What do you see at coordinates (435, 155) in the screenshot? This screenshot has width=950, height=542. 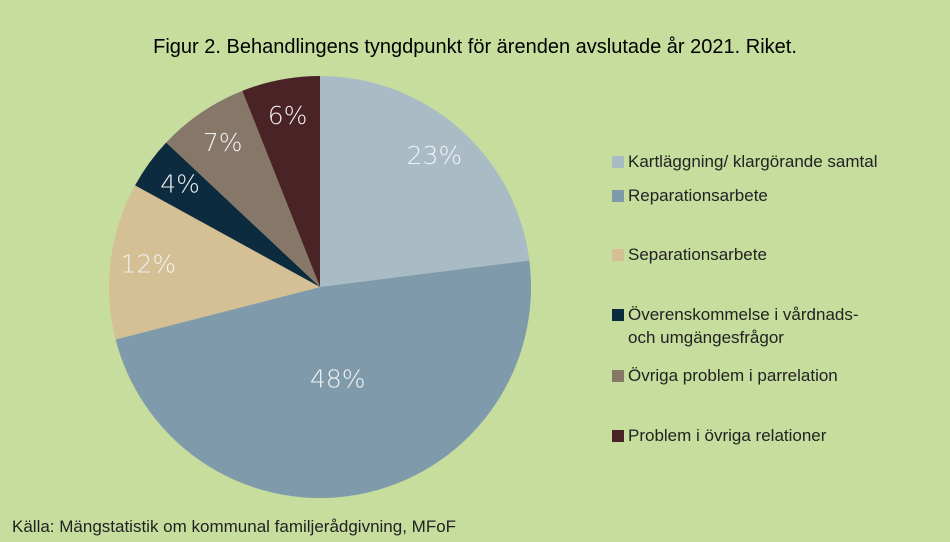 I see `data-label: 23%` at bounding box center [435, 155].